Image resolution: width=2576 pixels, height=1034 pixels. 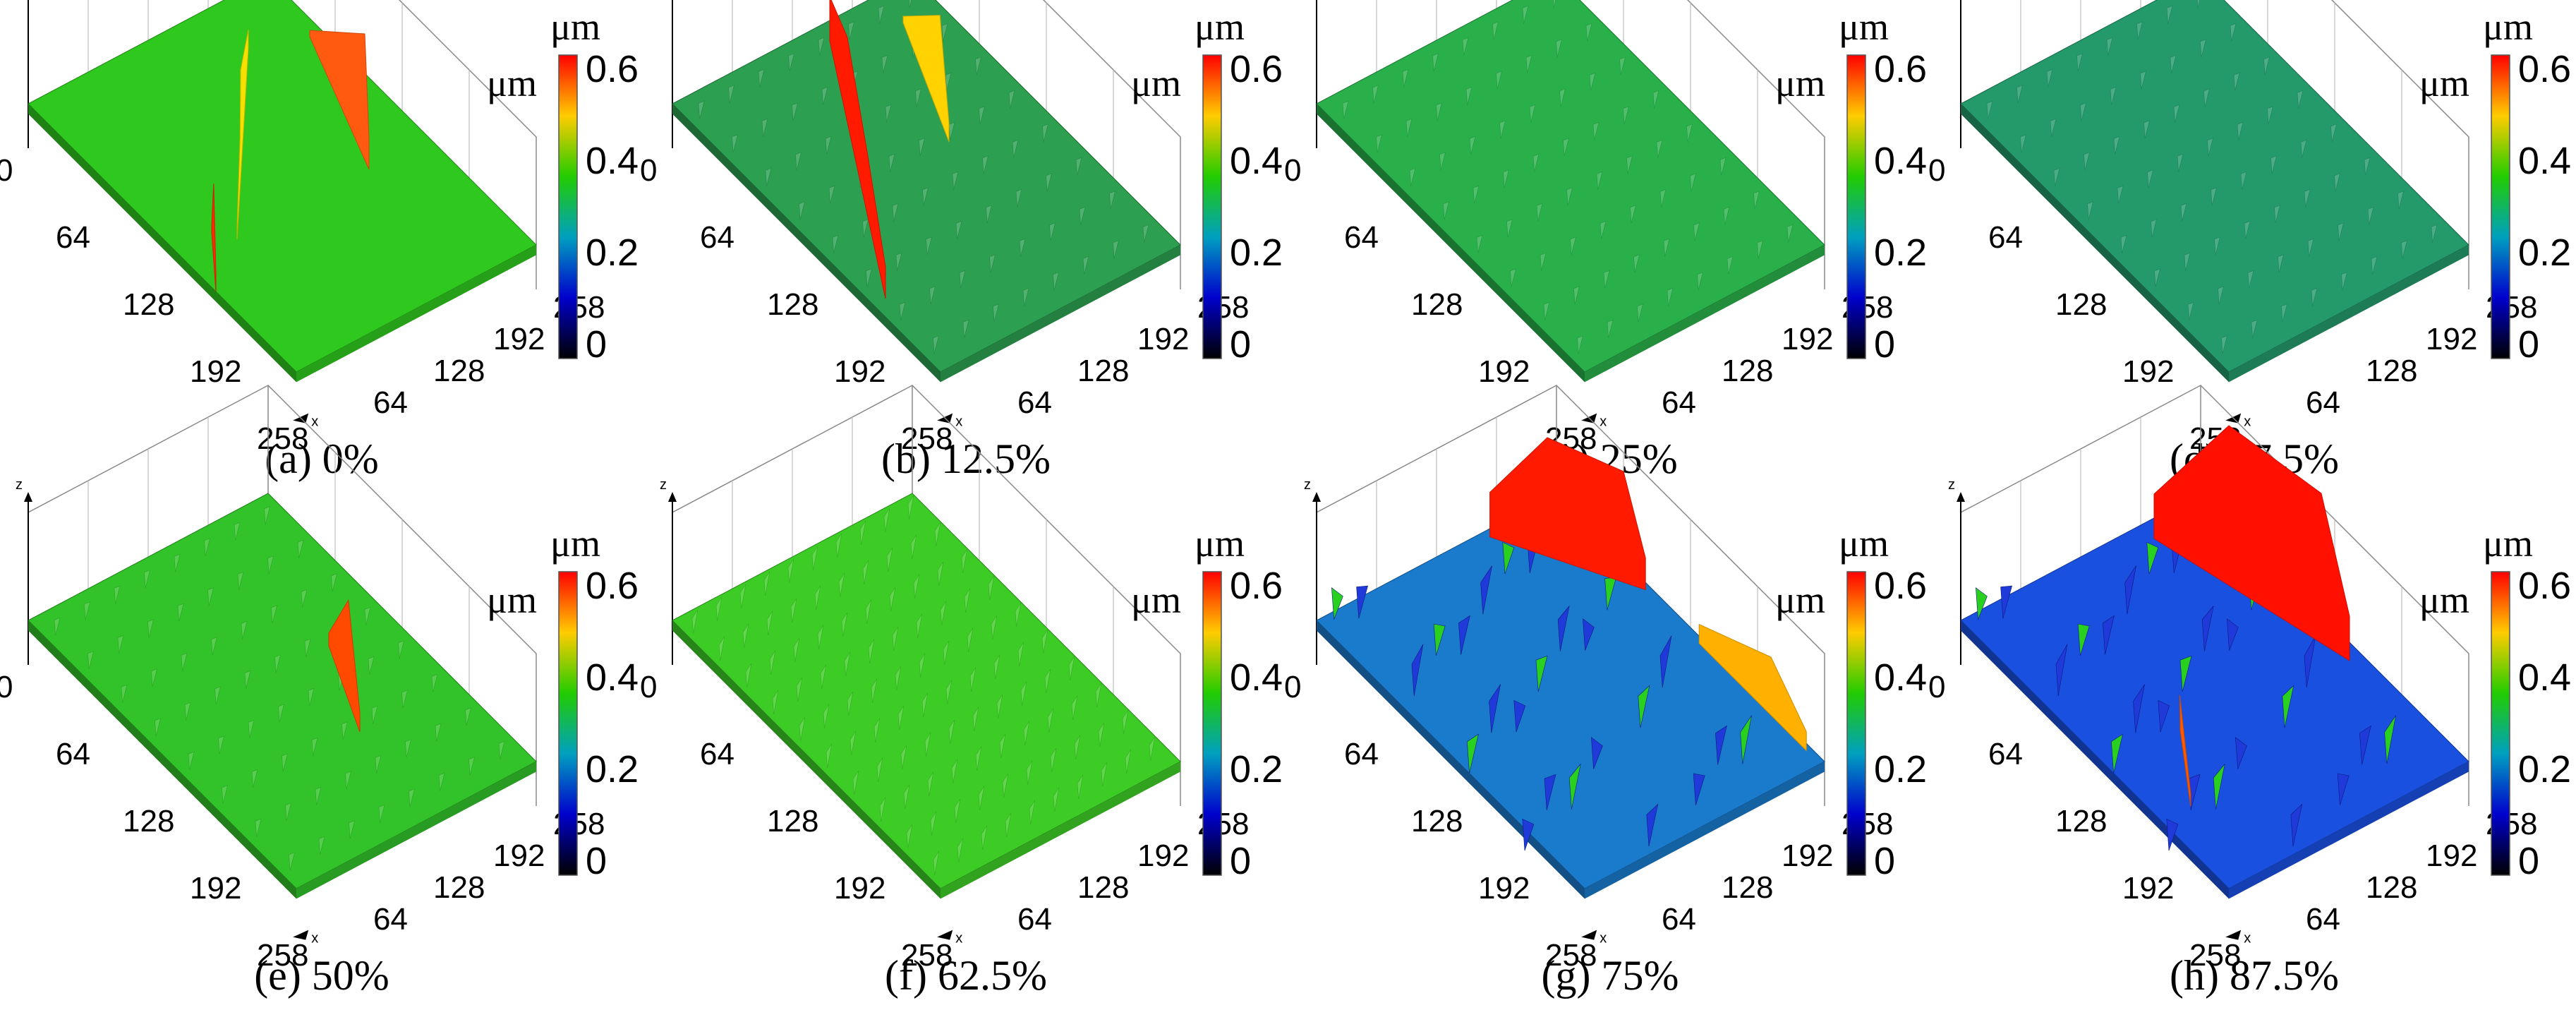 What do you see at coordinates (1207, 186) in the screenshot?
I see `colorbar: μm μm 0.6 0.4 0.2 0` at bounding box center [1207, 186].